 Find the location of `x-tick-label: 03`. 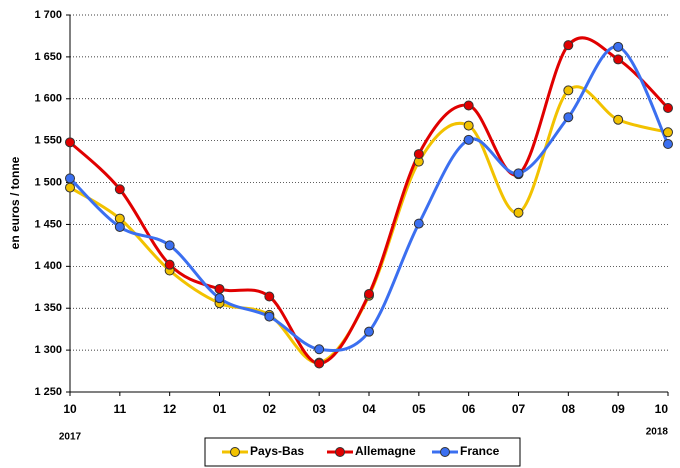

x-tick-label: 03 is located at coordinates (319, 409).